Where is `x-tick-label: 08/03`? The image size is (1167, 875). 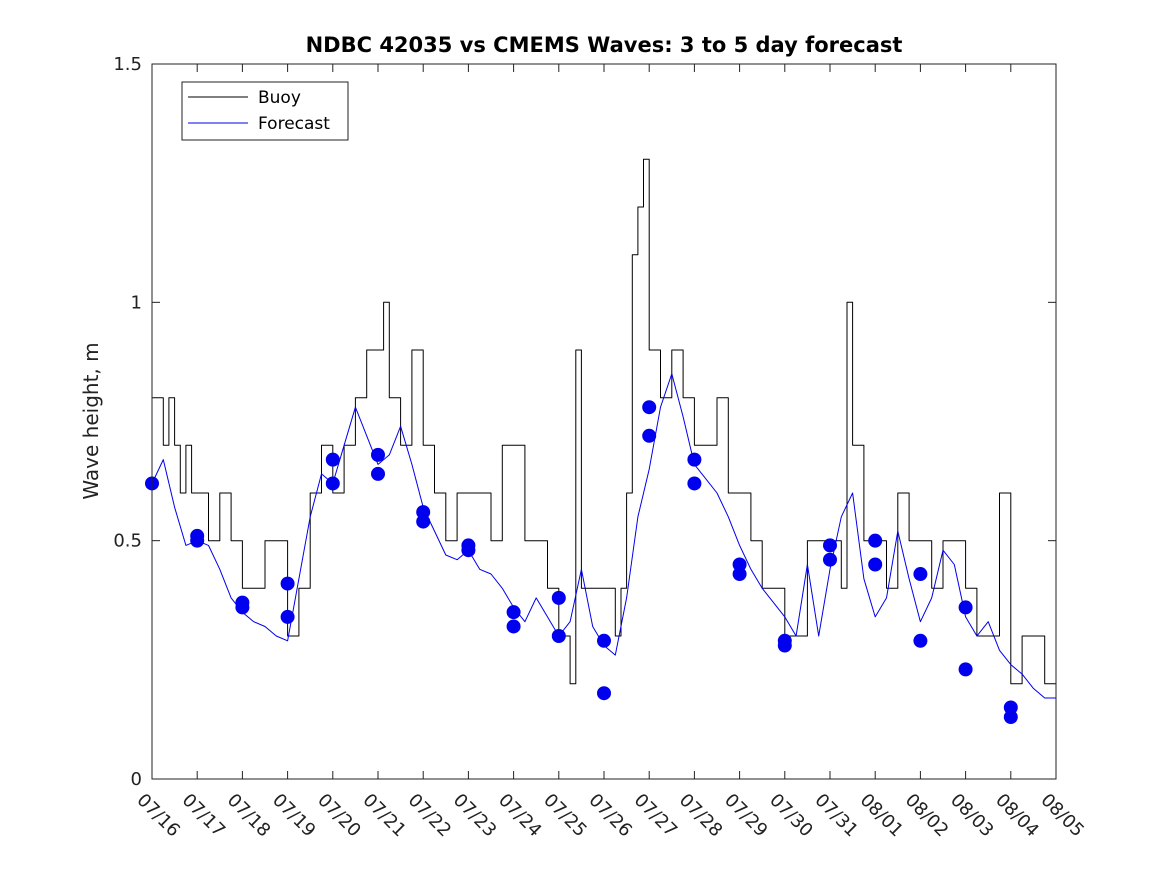
x-tick-label: 08/03 is located at coordinates (972, 816).